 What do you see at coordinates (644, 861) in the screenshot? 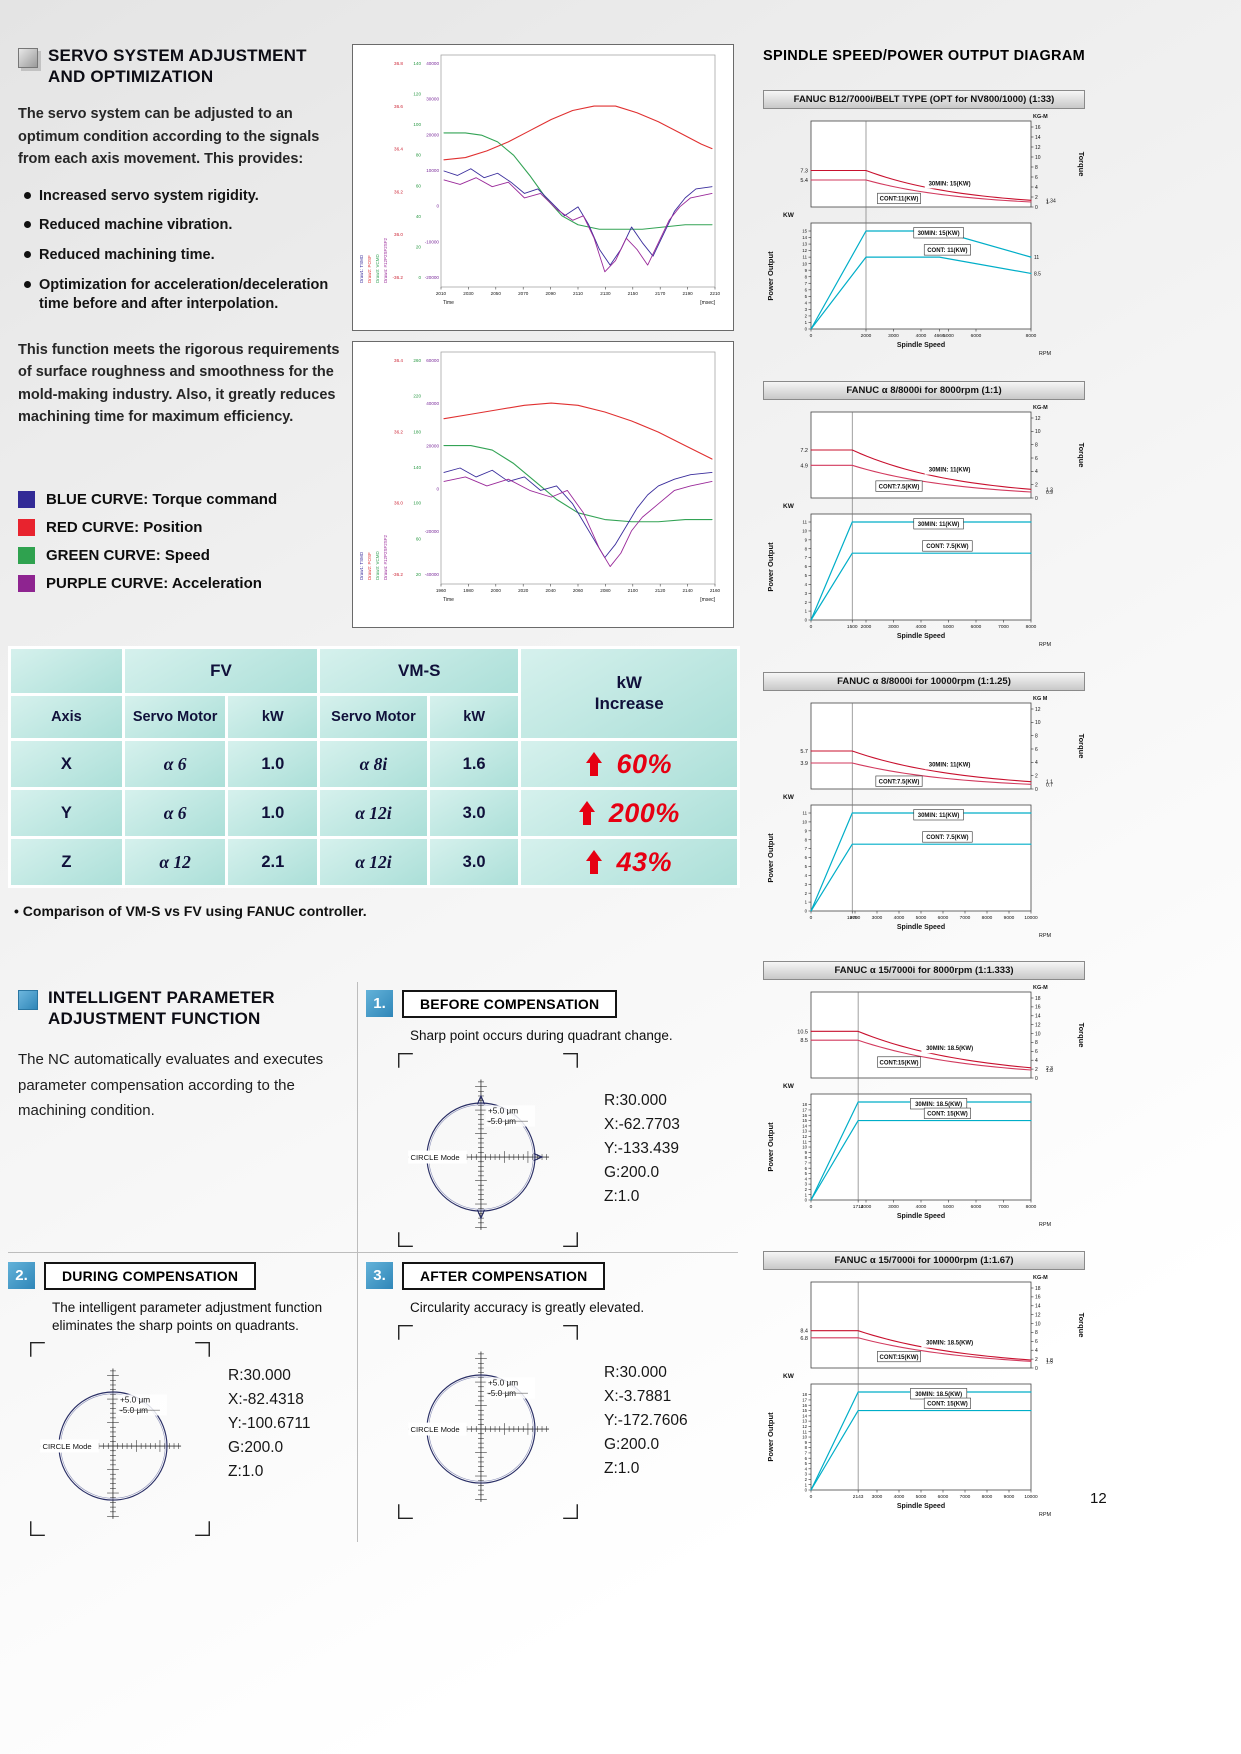
I see `increase-value: 43%` at bounding box center [644, 861].